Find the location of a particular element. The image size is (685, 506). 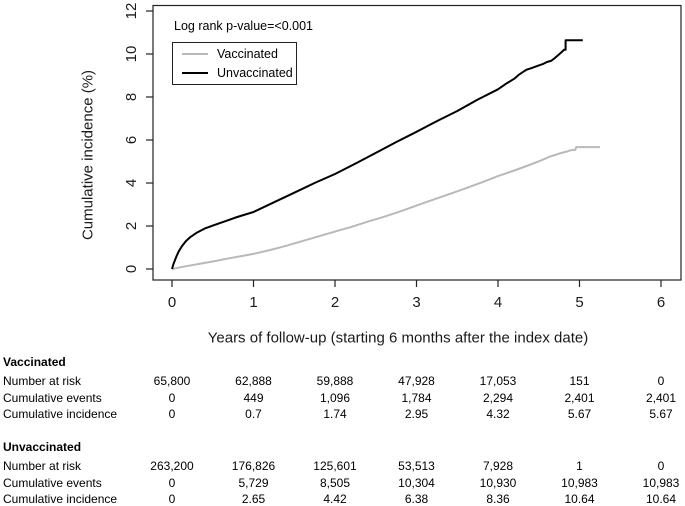

vaccinated-line-swatch is located at coordinates (195, 54).